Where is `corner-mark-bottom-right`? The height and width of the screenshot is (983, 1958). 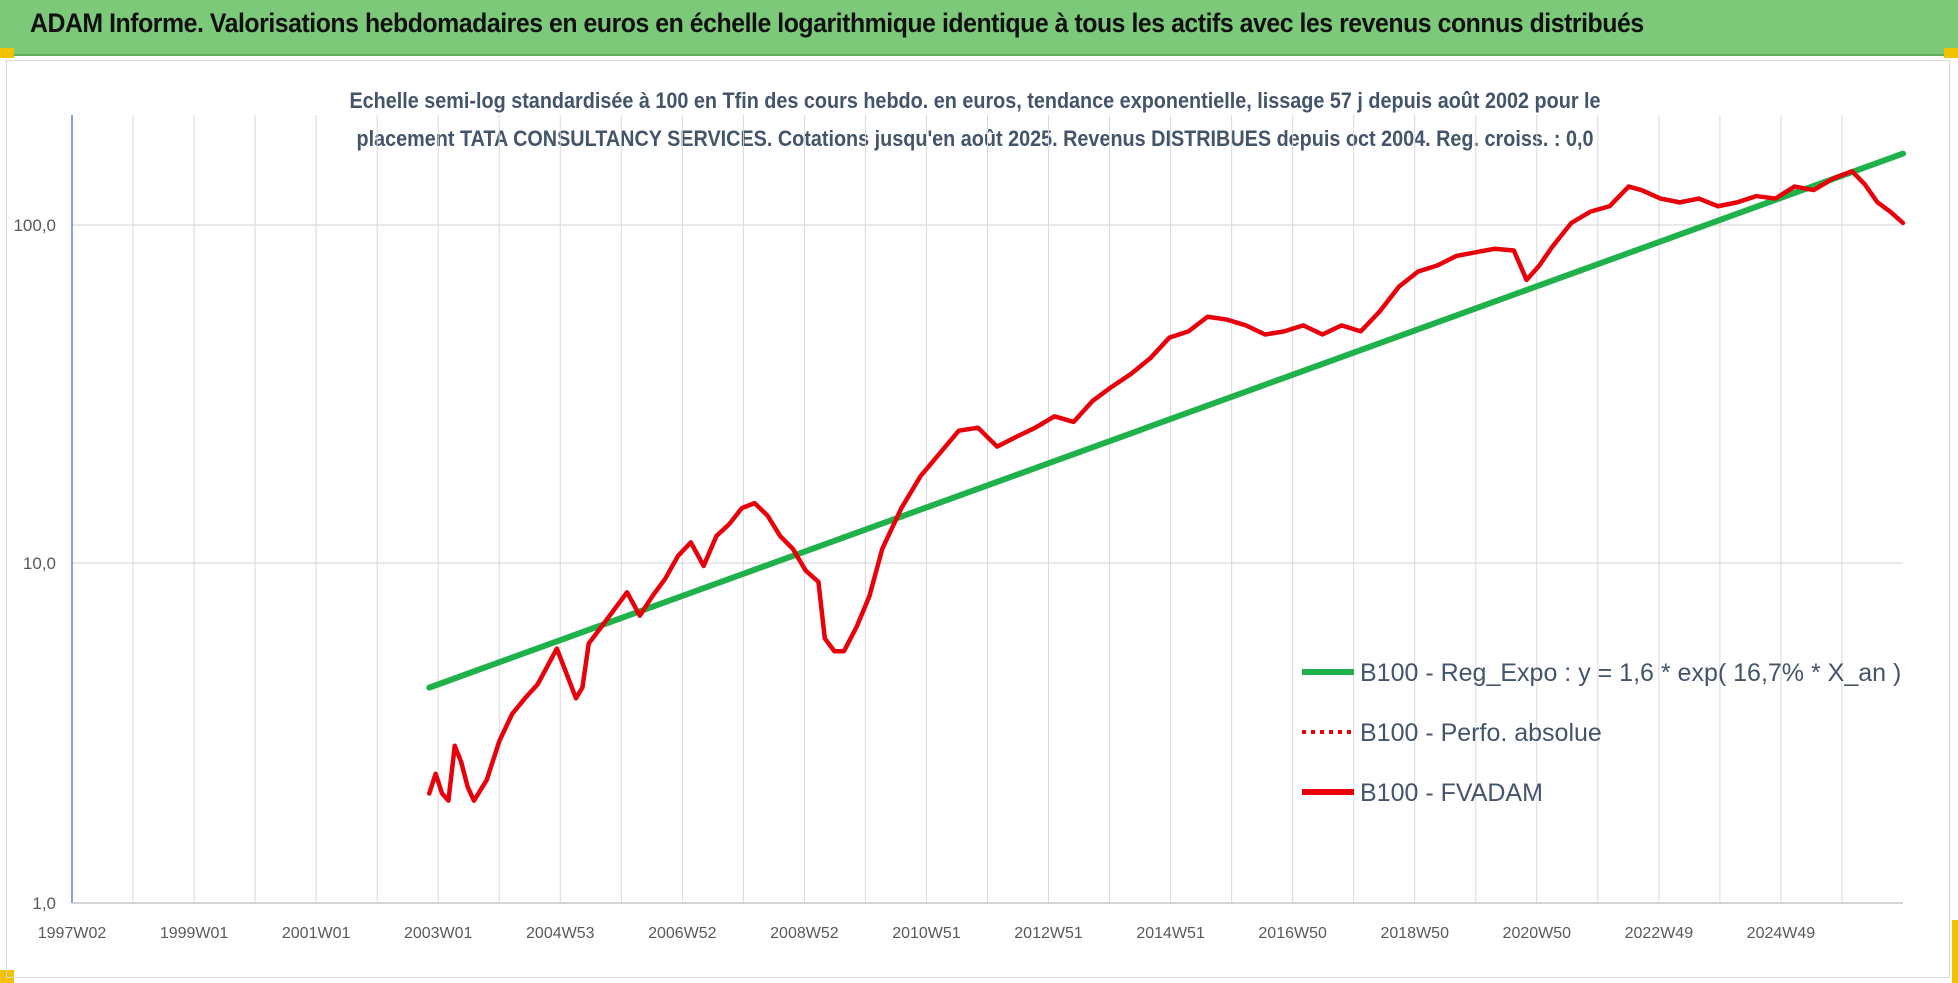
corner-mark-bottom-right is located at coordinates (1955, 951).